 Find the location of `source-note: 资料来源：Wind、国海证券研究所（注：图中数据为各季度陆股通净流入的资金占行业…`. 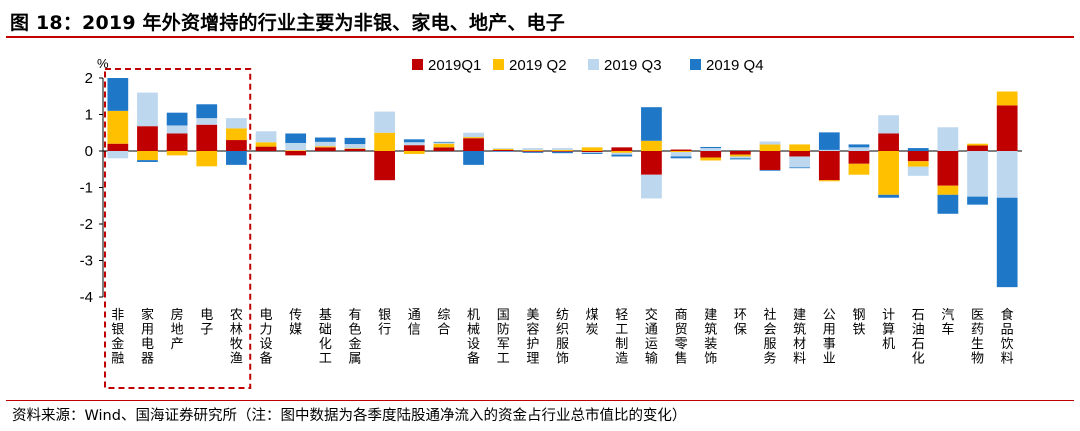

source-note: 资料来源：Wind、国海证券研究所（注：图中数据为各季度陆股通净流入的资金占行业… is located at coordinates (349, 416).